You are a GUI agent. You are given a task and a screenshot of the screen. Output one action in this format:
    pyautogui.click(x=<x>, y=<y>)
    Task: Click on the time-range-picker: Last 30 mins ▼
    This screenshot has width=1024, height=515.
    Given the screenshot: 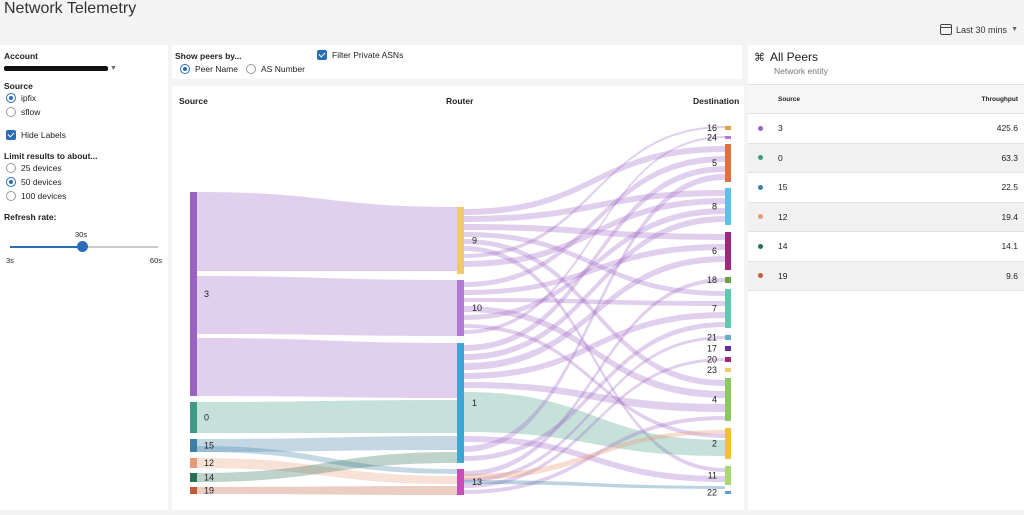 What is the action you would take?
    pyautogui.click(x=979, y=29)
    